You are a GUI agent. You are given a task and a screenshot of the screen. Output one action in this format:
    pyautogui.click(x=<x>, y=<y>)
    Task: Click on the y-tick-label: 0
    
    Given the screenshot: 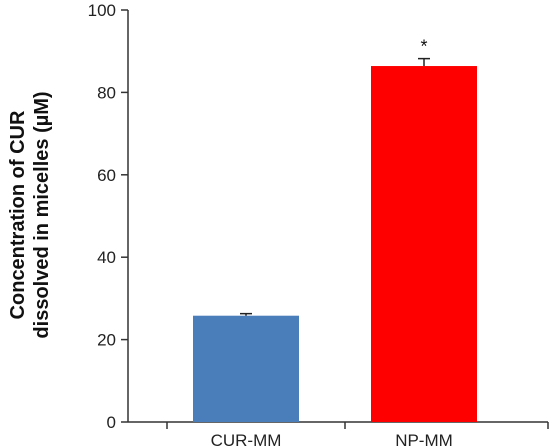 What is the action you would take?
    pyautogui.click(x=111, y=422)
    